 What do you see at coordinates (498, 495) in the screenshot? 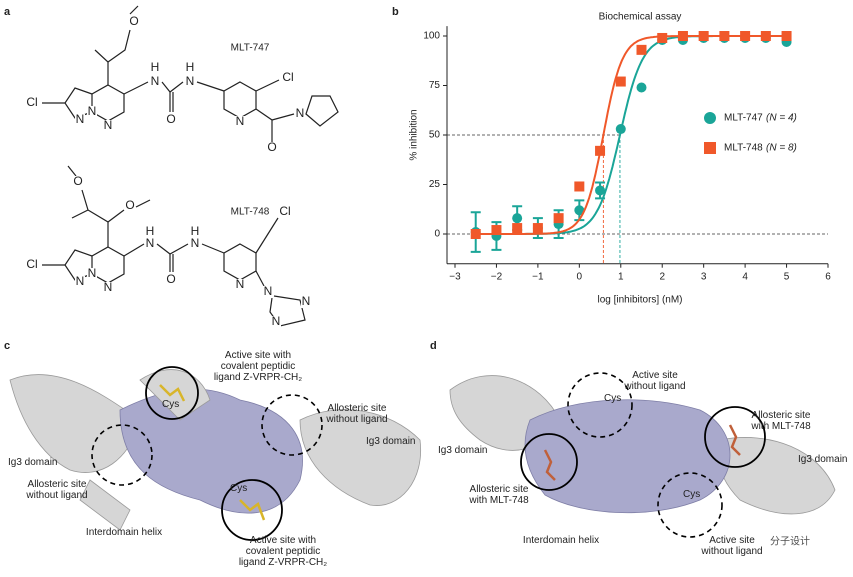
I see `annotation: Allosteric site with MLT-748` at bounding box center [498, 495].